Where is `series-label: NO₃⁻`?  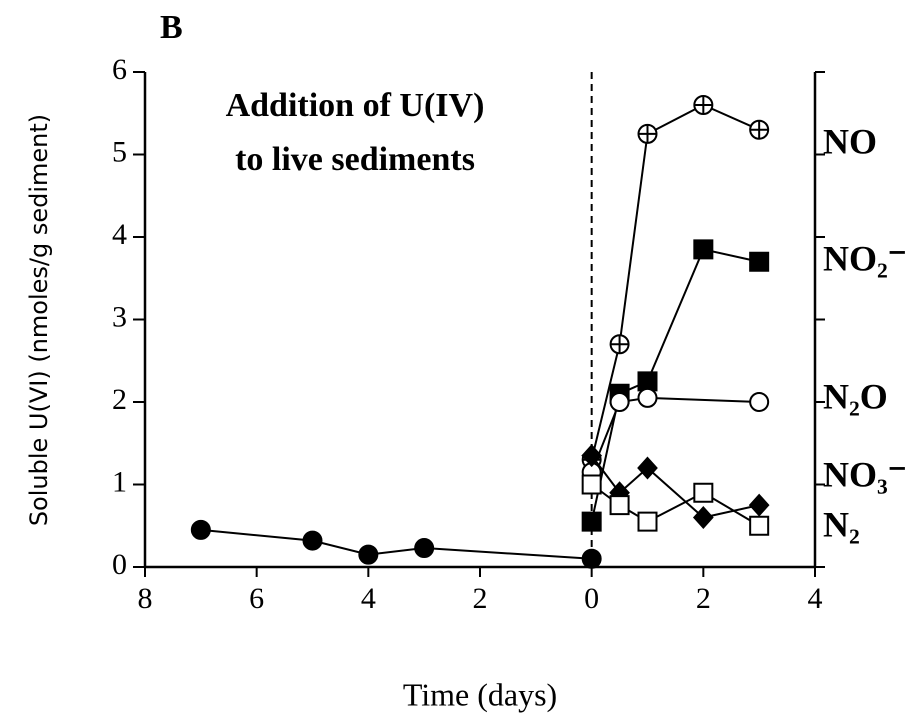
series-label: NO₃⁻ is located at coordinates (865, 474).